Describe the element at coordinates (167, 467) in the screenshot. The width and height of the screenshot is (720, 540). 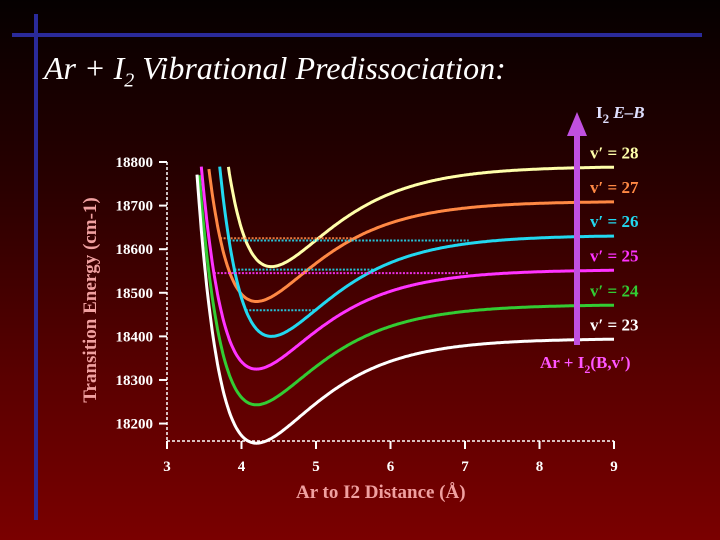
I see `x-tick-label: 3` at that location.